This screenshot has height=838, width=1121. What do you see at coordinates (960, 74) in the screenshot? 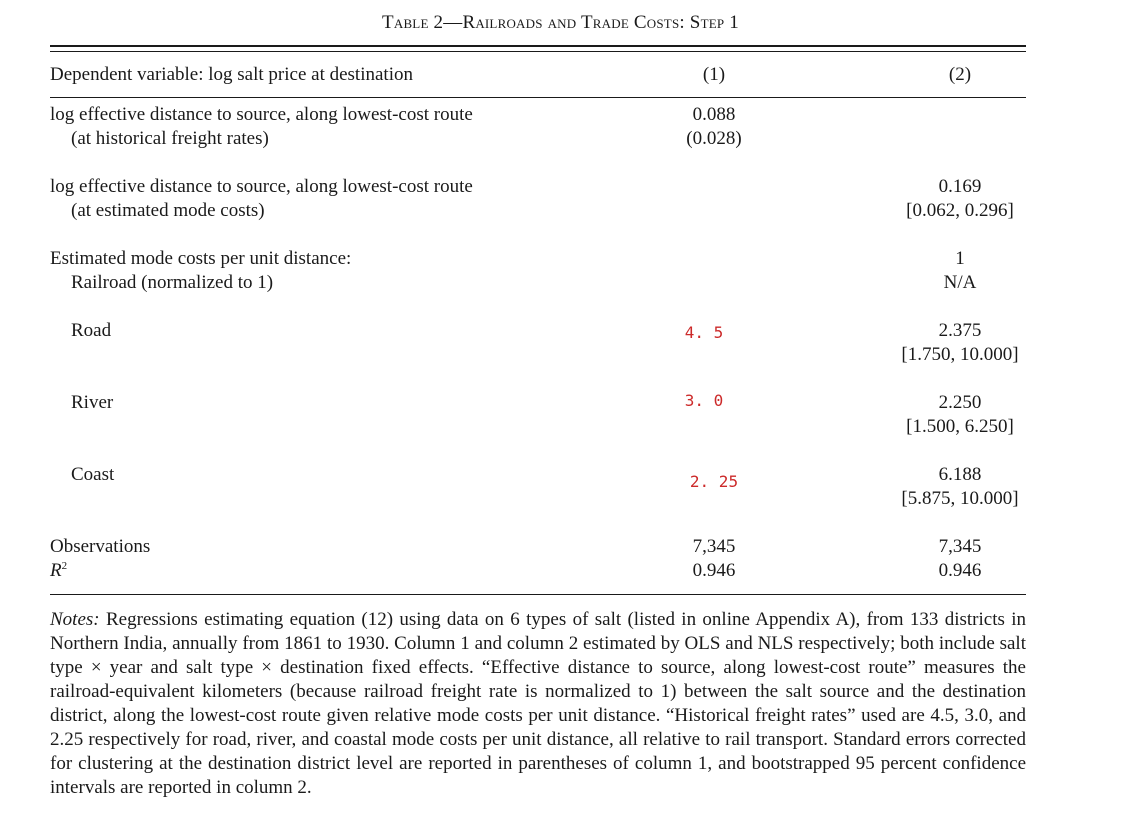
I see `column-2-header: (2)` at bounding box center [960, 74].